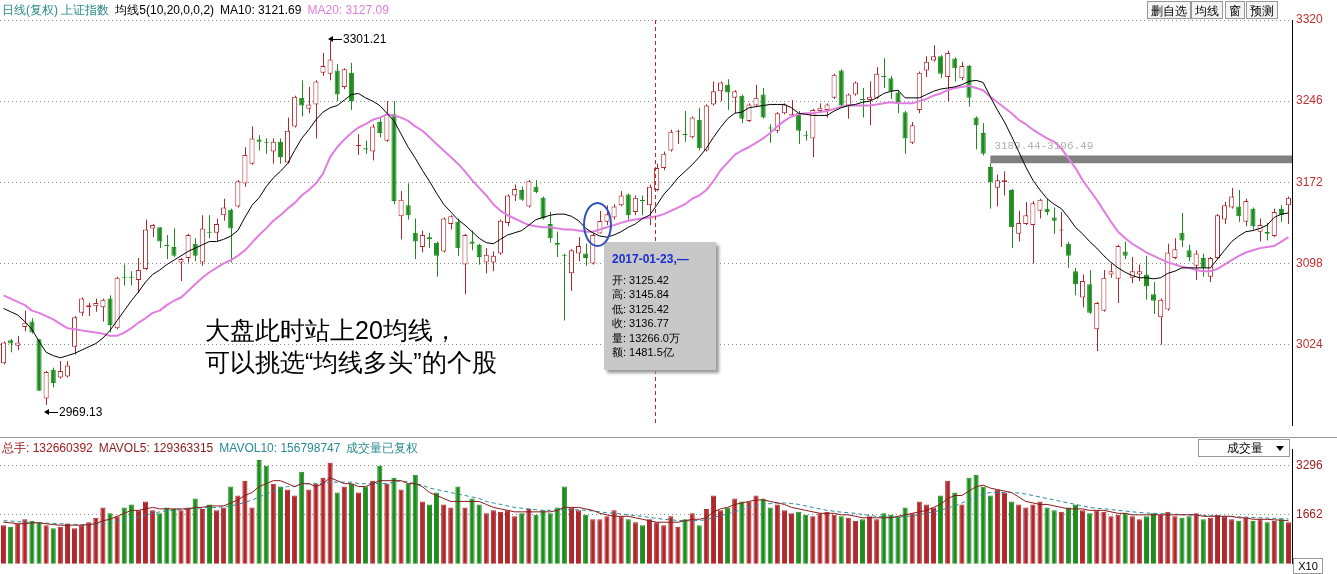 This screenshot has height=574, width=1337. I want to click on text: 删自选, so click(1169, 10).